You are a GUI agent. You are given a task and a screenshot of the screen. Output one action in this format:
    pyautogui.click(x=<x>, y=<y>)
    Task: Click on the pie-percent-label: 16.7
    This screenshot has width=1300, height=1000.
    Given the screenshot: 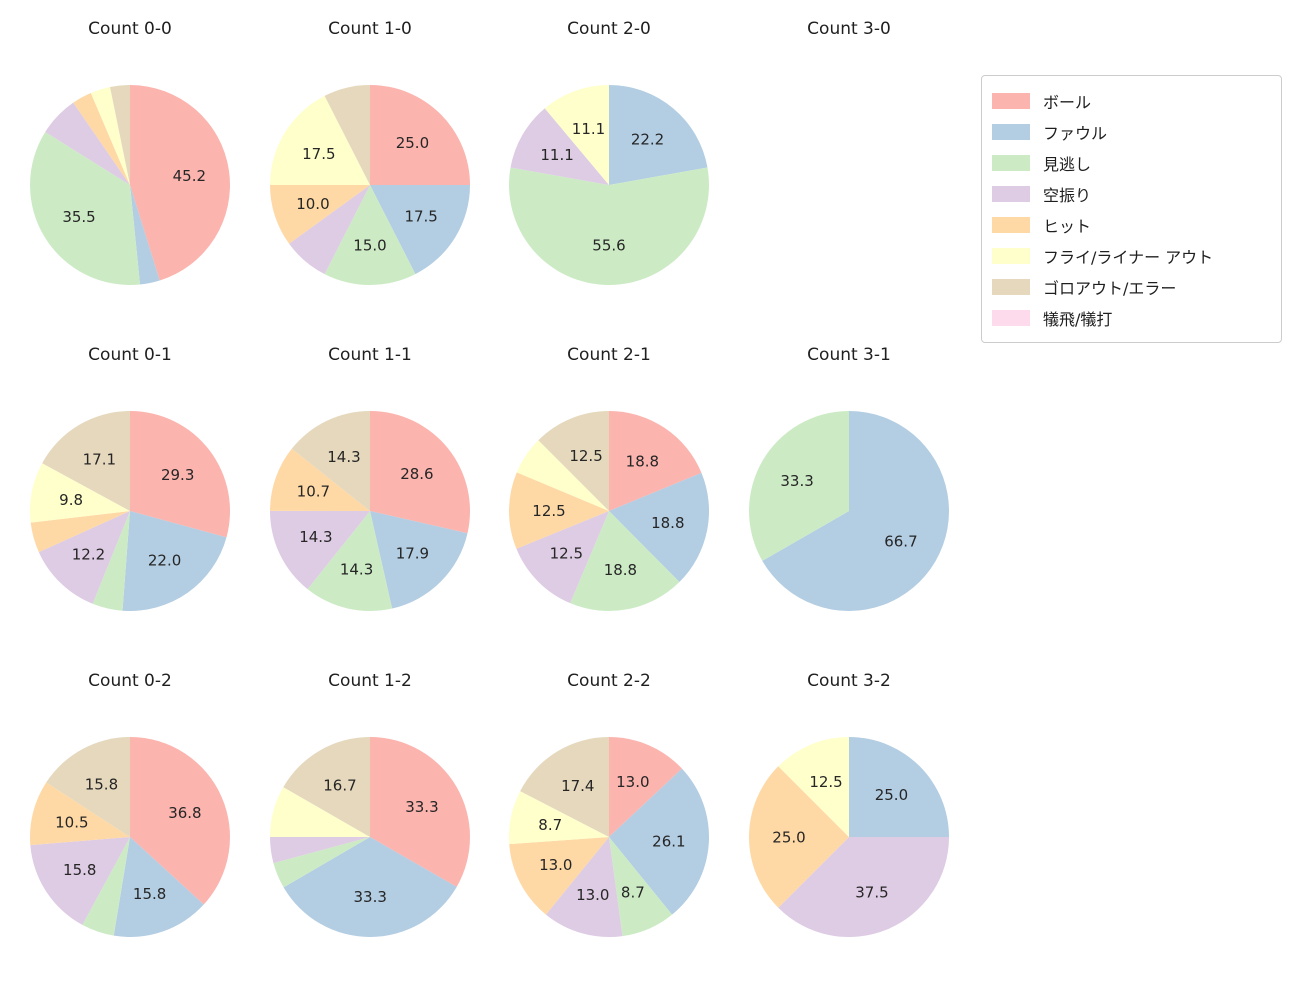 What is the action you would take?
    pyautogui.click(x=339, y=785)
    